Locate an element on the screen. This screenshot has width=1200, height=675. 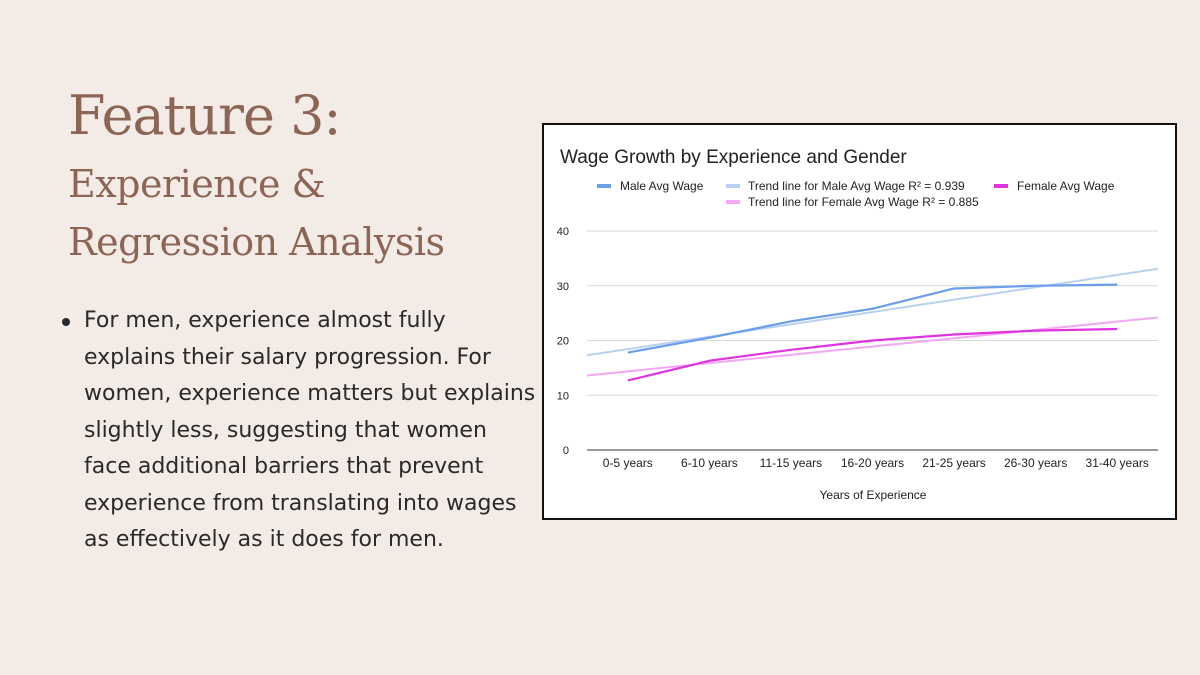
y-axis-ticks: 0 10 20 30 40 is located at coordinates (563, 341).